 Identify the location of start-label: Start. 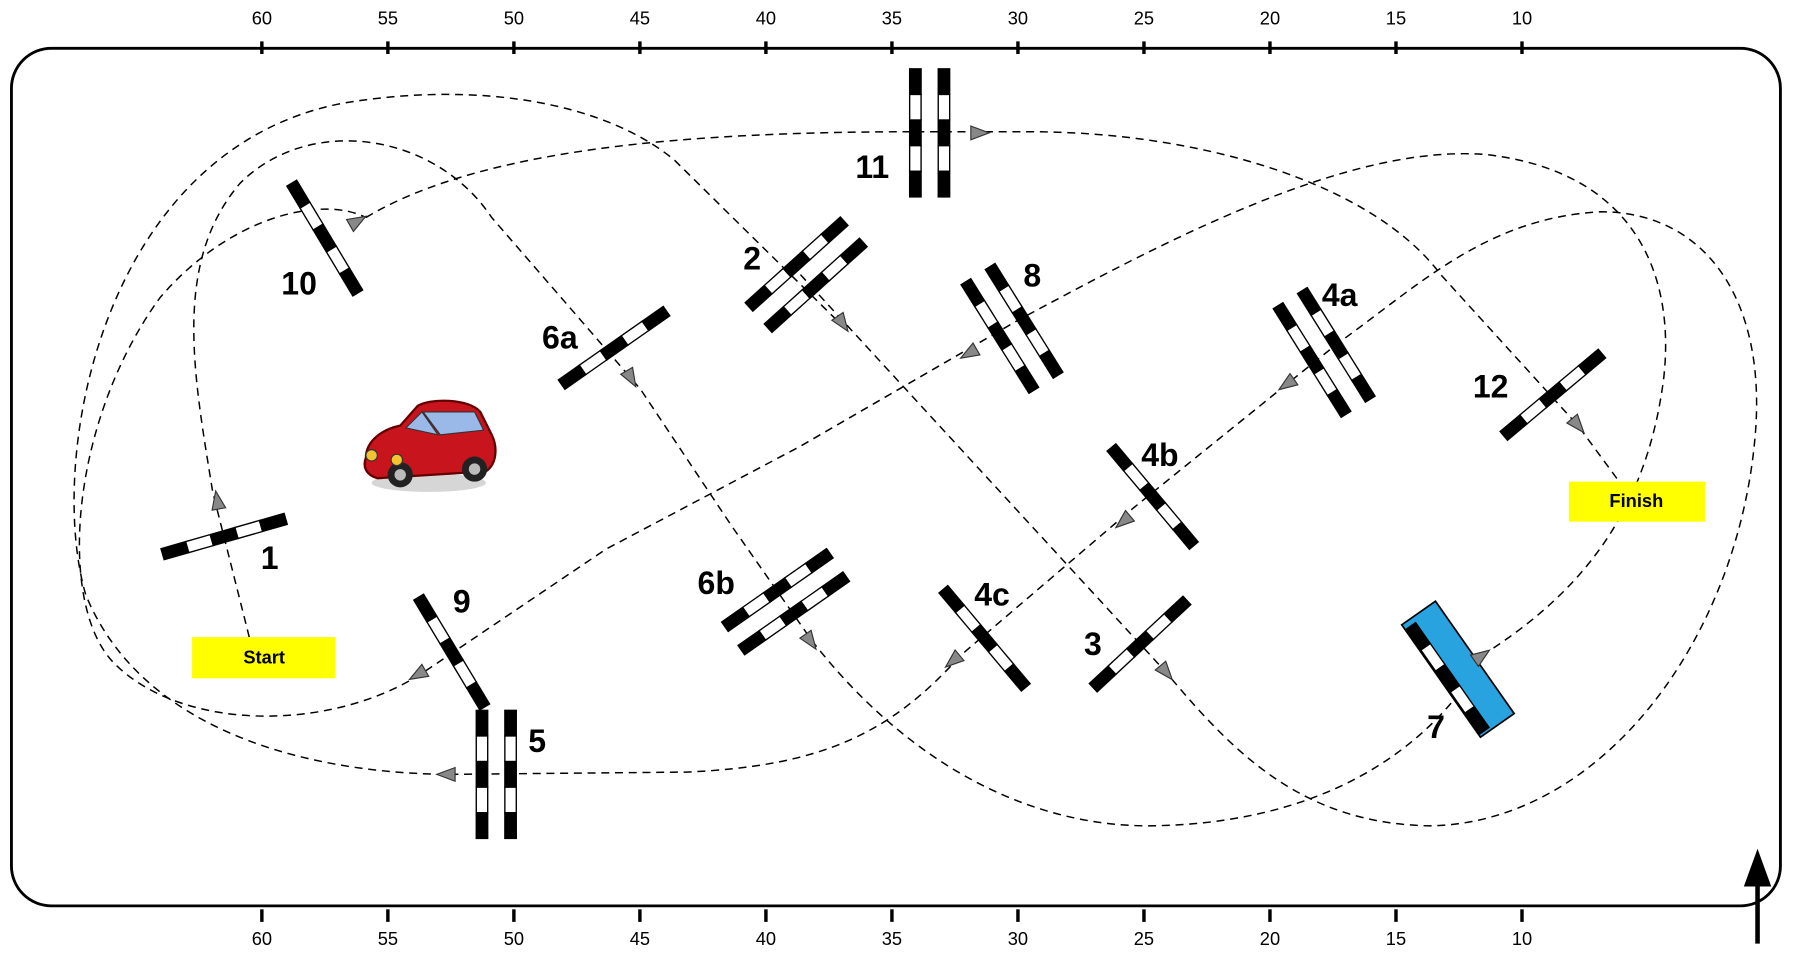
(264, 657).